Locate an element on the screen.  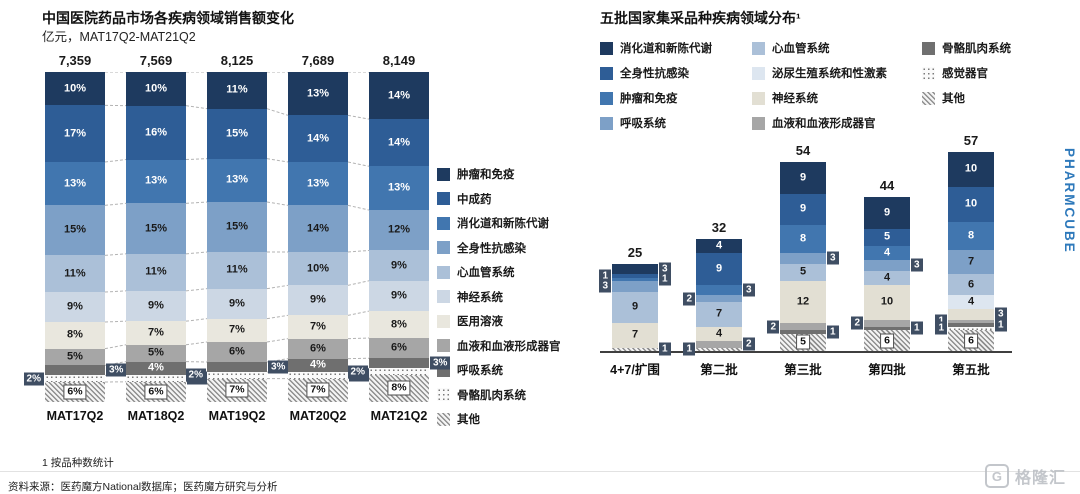
segment-label: 7 is located at coordinates (719, 313).